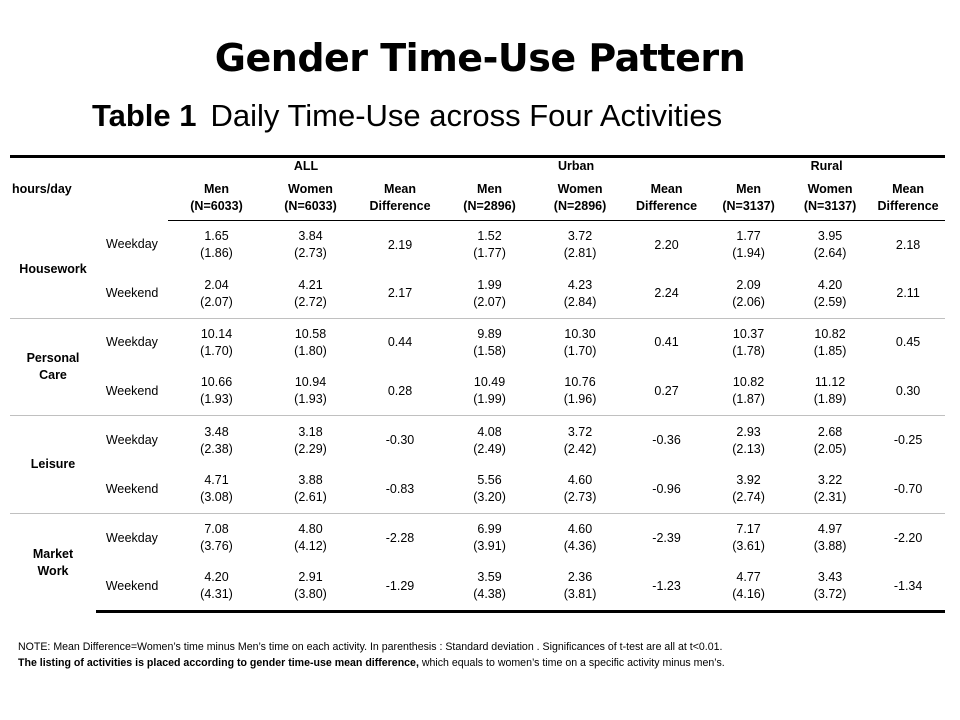  Describe the element at coordinates (748, 529) in the screenshot. I see `mean-value: 7.17` at that location.